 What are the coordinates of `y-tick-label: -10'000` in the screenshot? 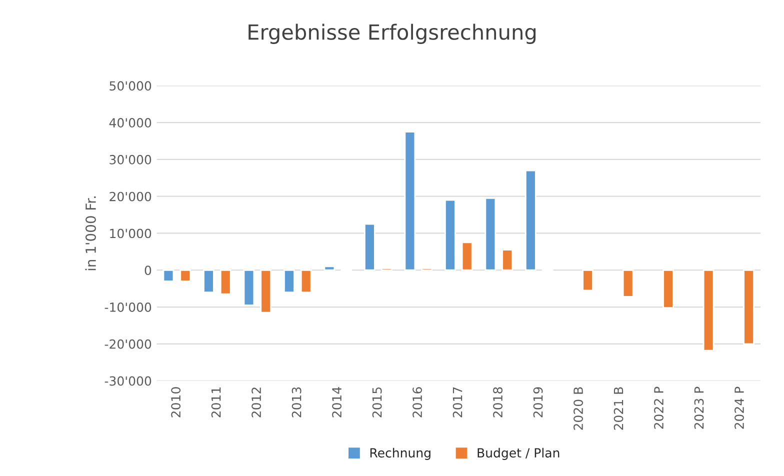 It's located at (128, 307).